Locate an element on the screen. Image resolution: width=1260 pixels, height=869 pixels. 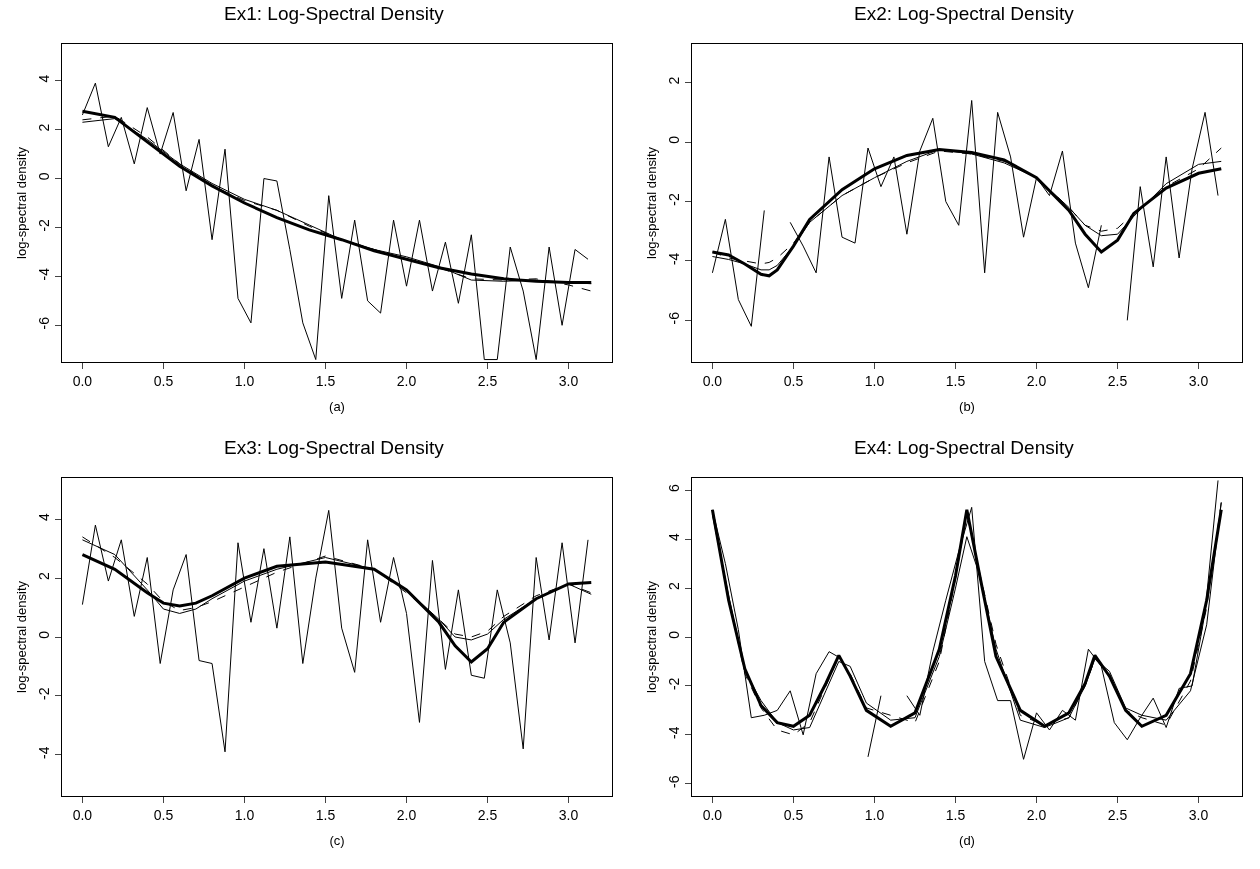
chart-title: Ex3: Log-Spectral Density is located at coordinates (334, 447).